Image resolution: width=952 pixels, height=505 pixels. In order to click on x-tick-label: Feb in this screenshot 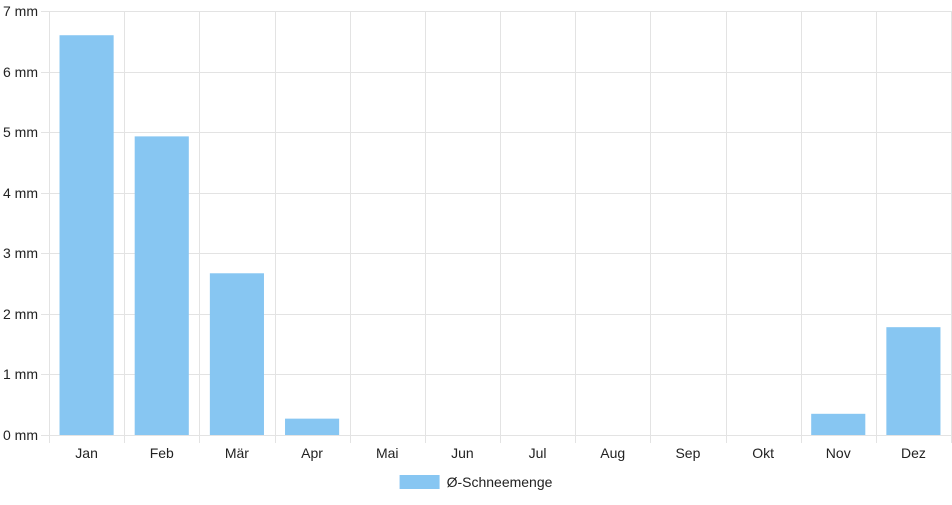, I will do `click(162, 453)`.